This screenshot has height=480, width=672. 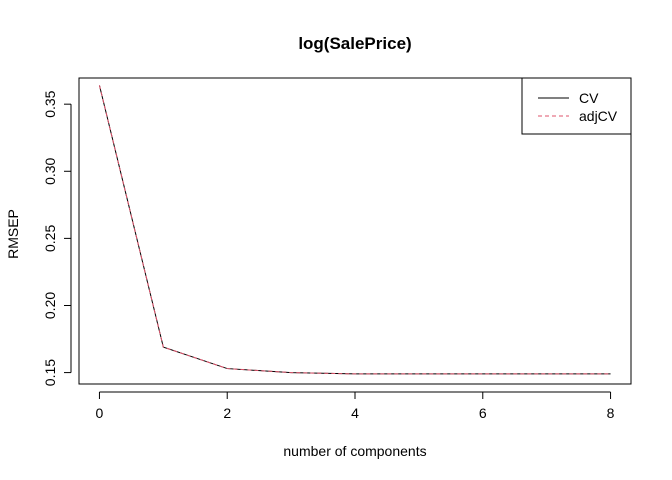 I want to click on y-tick-label: 0.30, so click(x=50, y=170).